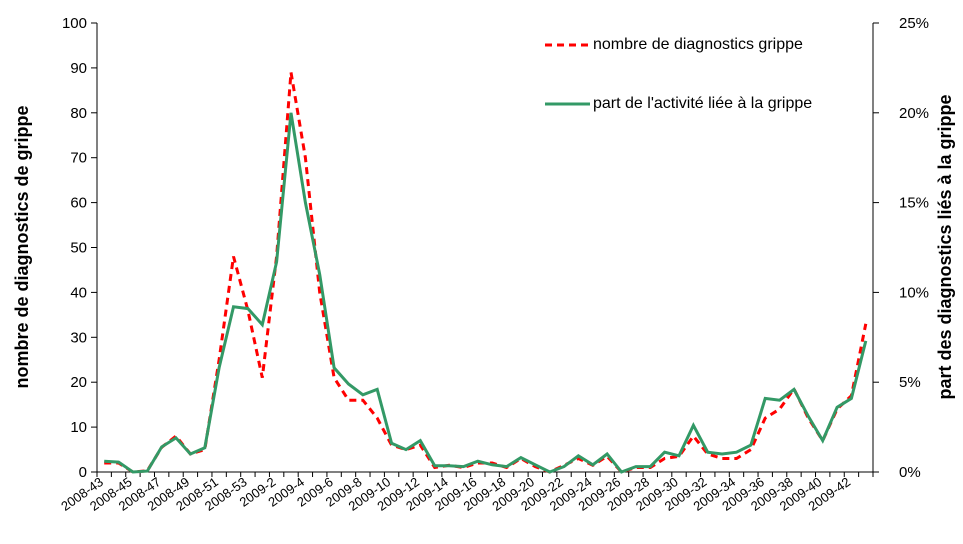 The image size is (963, 544). Describe the element at coordinates (910, 472) in the screenshot. I see `y2-tick-label: 0%` at that location.